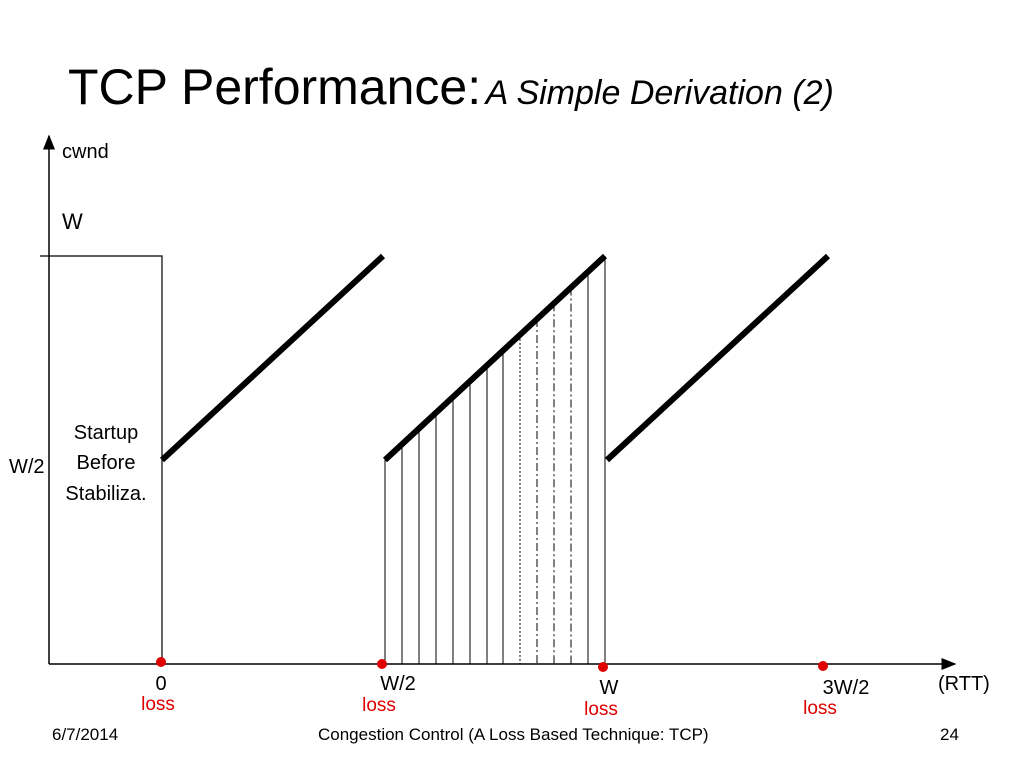 The width and height of the screenshot is (1024, 768). Describe the element at coordinates (609, 688) in the screenshot. I see `x-tick-w: W` at that location.